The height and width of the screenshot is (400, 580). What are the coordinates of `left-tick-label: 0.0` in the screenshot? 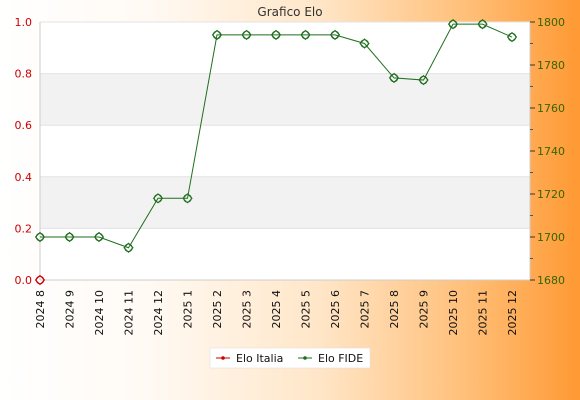 It's located at (24, 280).